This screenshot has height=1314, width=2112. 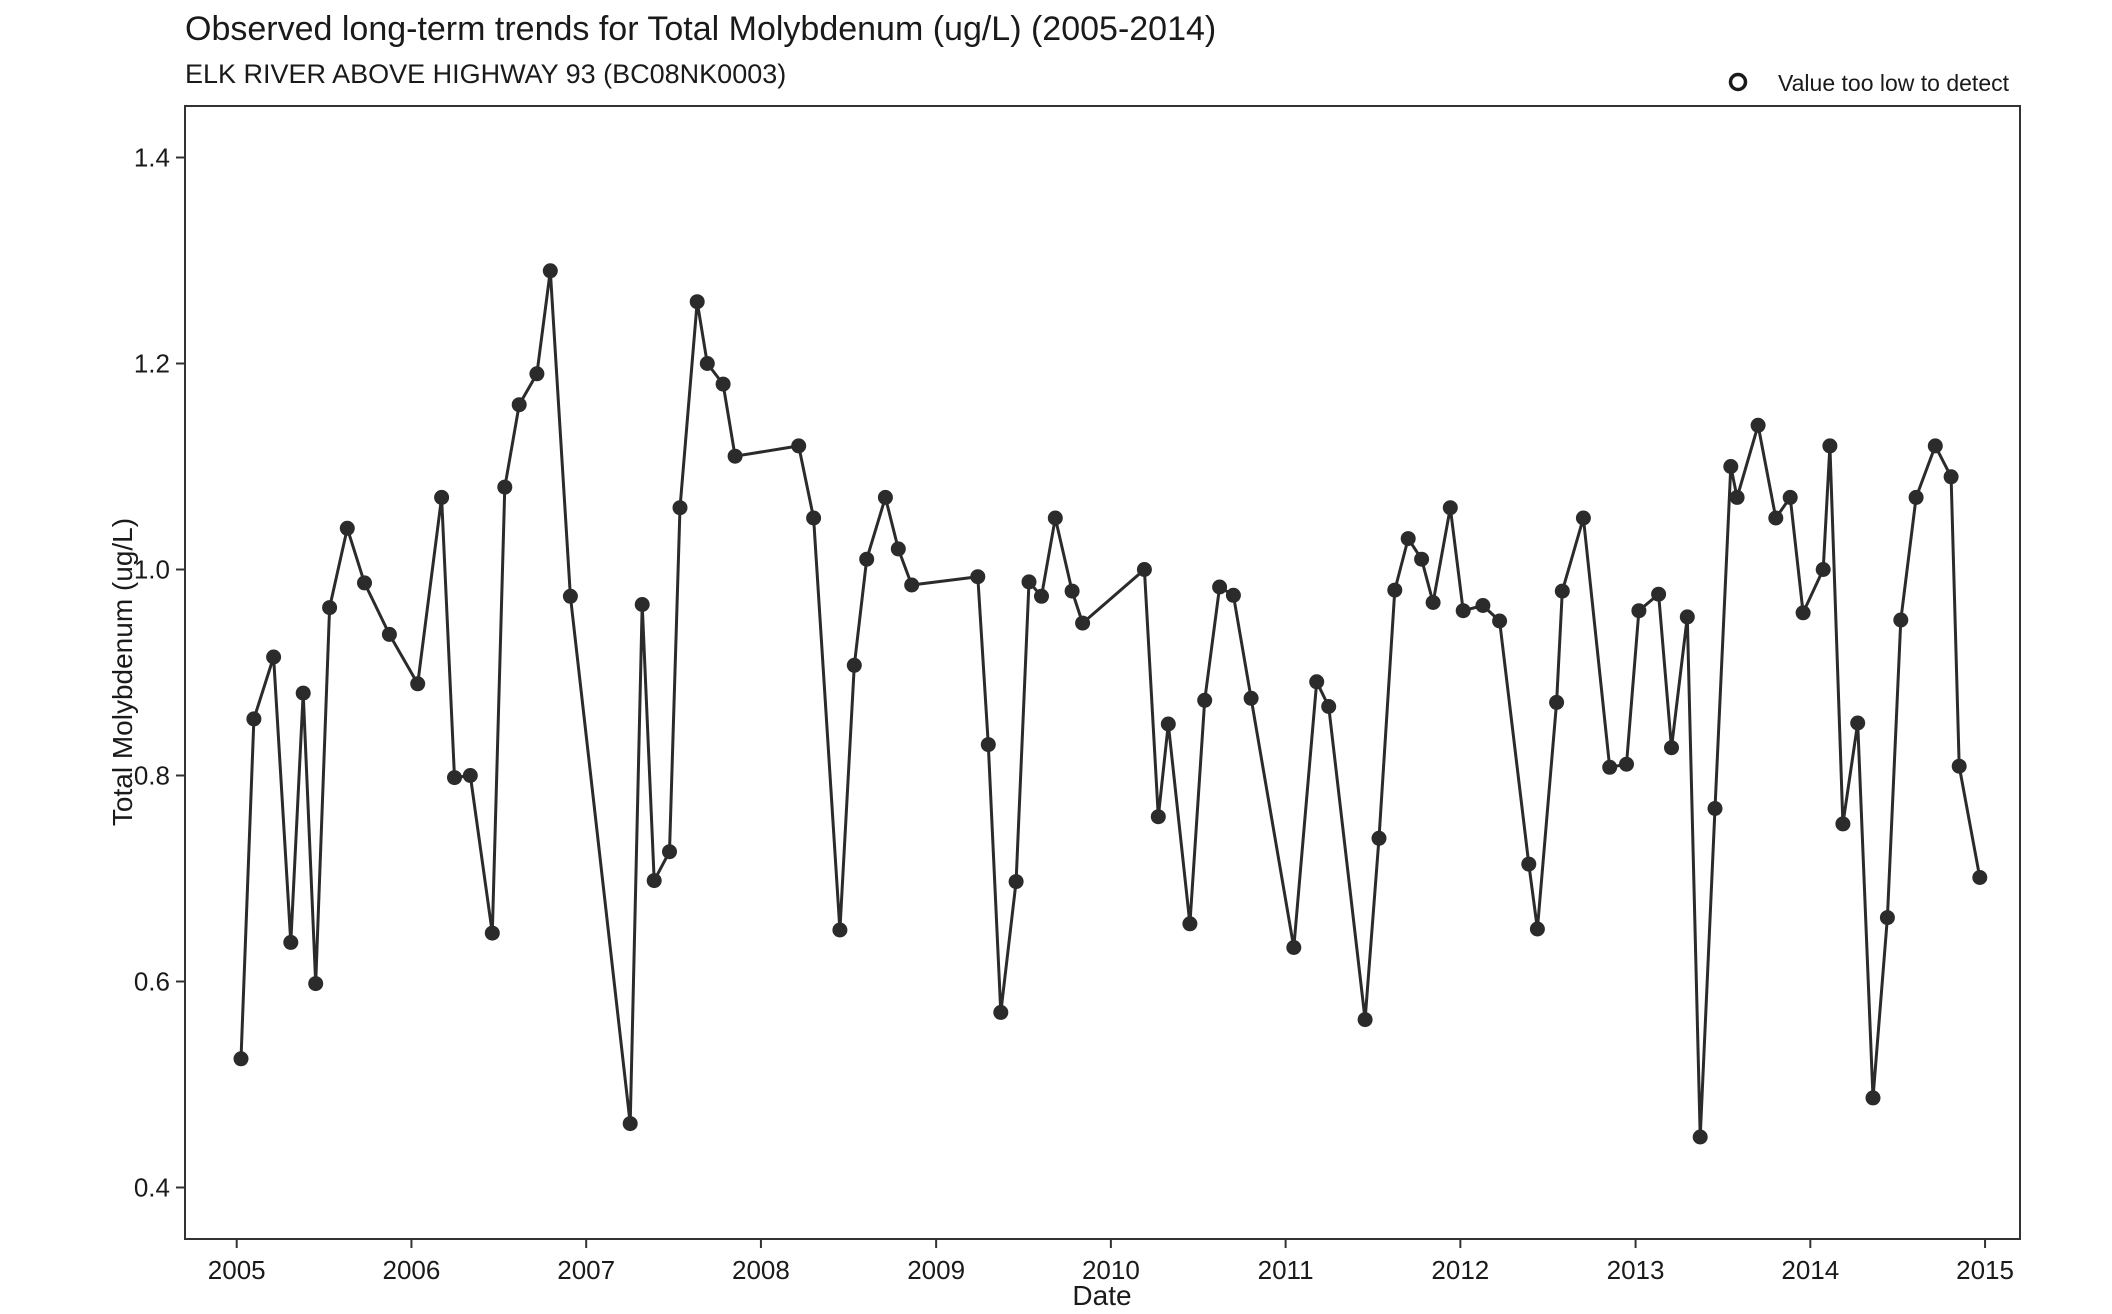 I want to click on x-tick-label: 2005, so click(x=237, y=1270).